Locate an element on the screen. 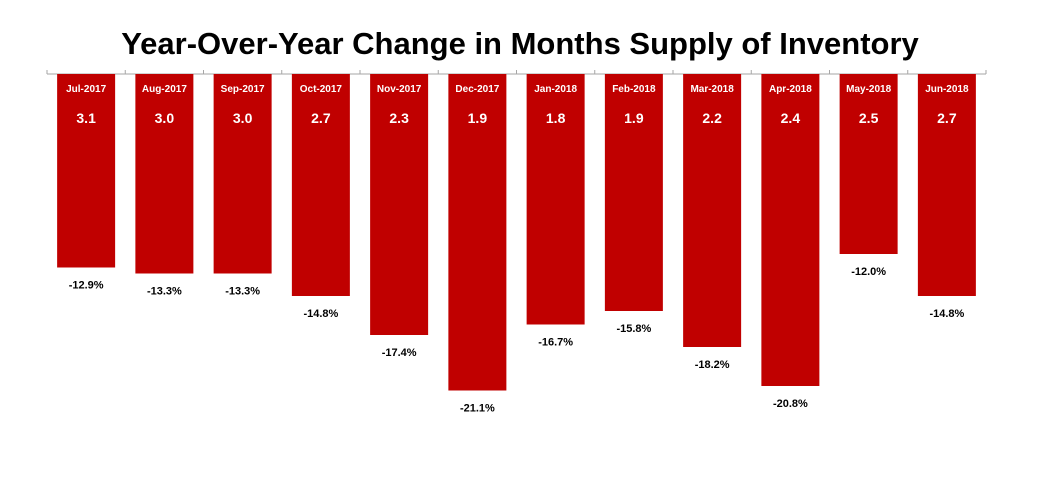 The width and height of the screenshot is (1040, 500). data-label: -12.9% is located at coordinates (86, 286).